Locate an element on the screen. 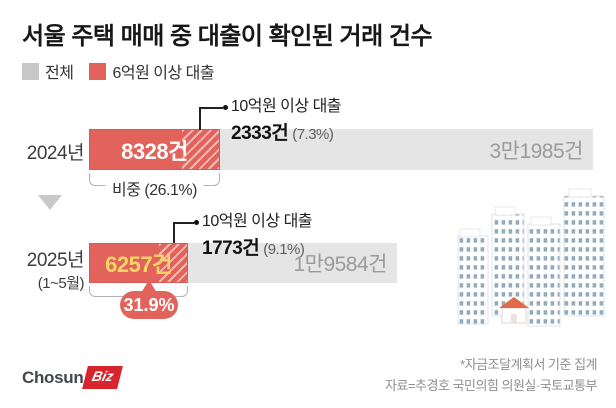 The width and height of the screenshot is (616, 408). annotation-dot-2024 is located at coordinates (225, 107).